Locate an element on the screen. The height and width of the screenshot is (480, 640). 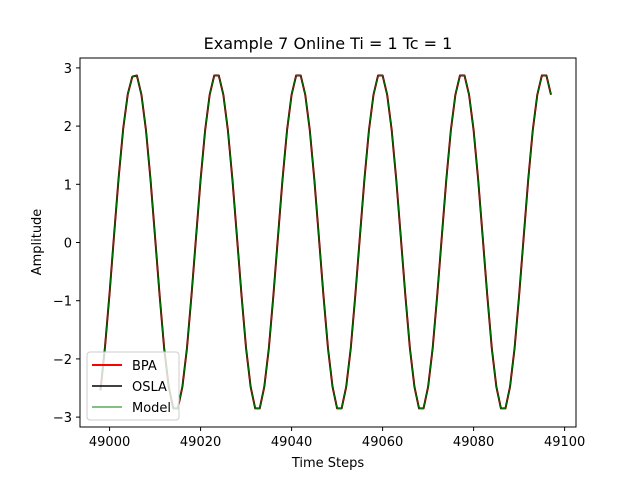
x-tick-label: 49000 is located at coordinates (109, 442).